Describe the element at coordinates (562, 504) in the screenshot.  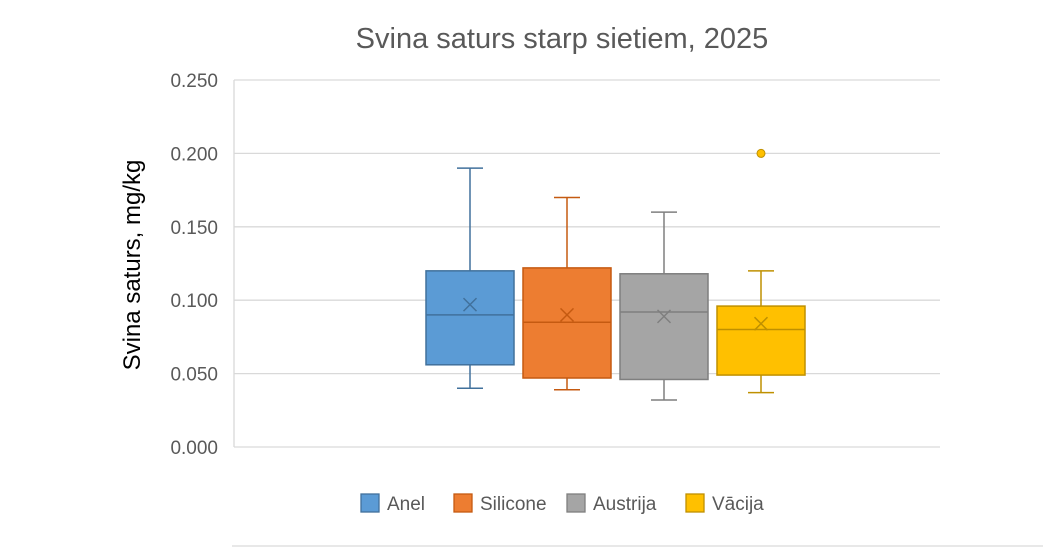
I see `legend: Anel Silicone Austrija Vācija` at that location.